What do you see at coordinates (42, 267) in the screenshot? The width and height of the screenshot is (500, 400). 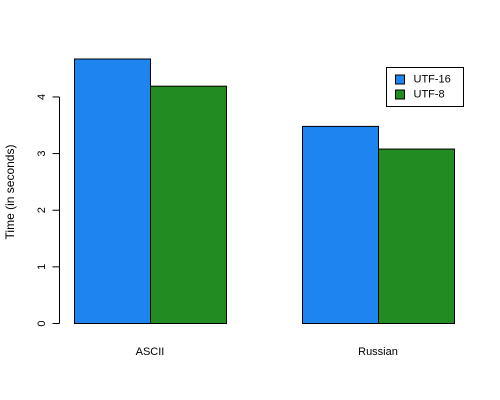 I see `y-tick-label: 1` at bounding box center [42, 267].